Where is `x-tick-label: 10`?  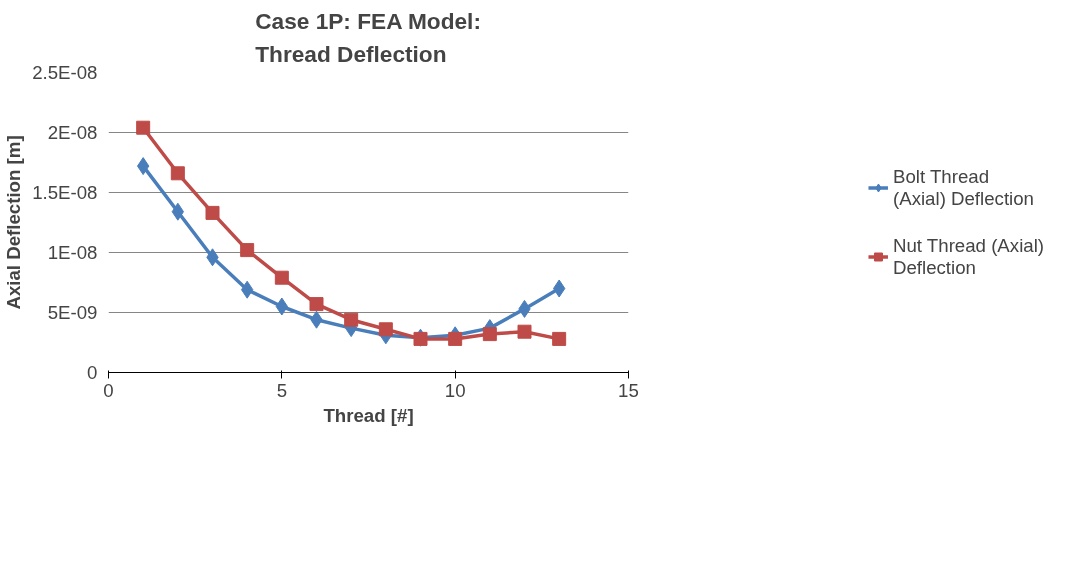 x-tick-label: 10 is located at coordinates (455, 390).